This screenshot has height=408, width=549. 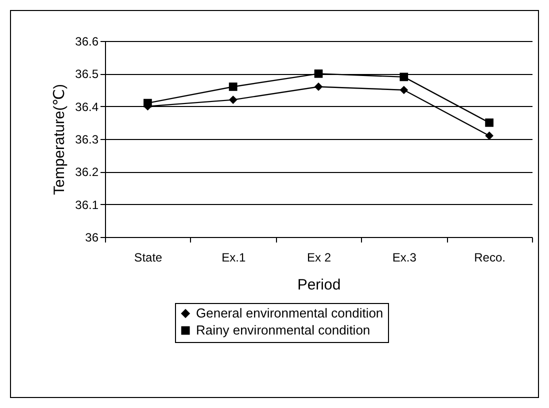 I want to click on y-tick-label: 36.3, so click(x=87, y=139).